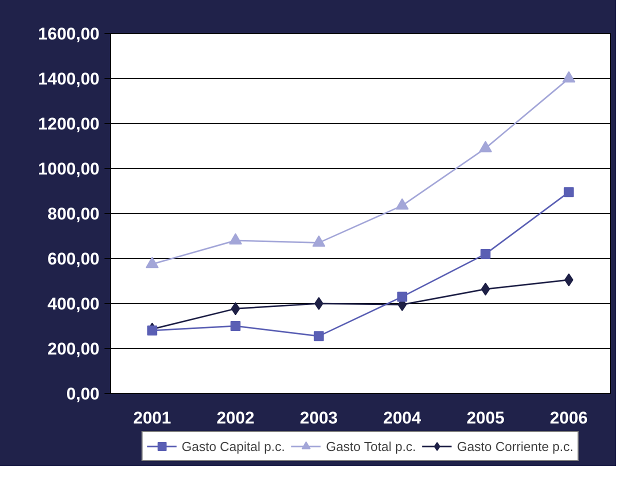 This screenshot has width=631, height=492. Describe the element at coordinates (152, 418) in the screenshot. I see `x-tick-label: 2001` at that location.